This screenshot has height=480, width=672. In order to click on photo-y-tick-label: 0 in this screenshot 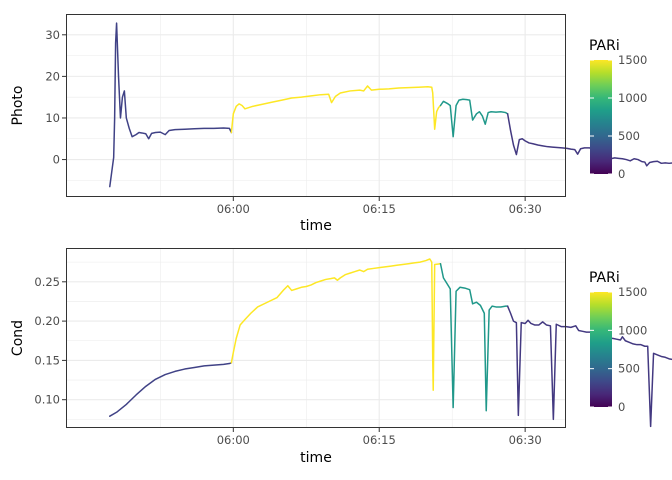, I will do `click(56, 160)`.